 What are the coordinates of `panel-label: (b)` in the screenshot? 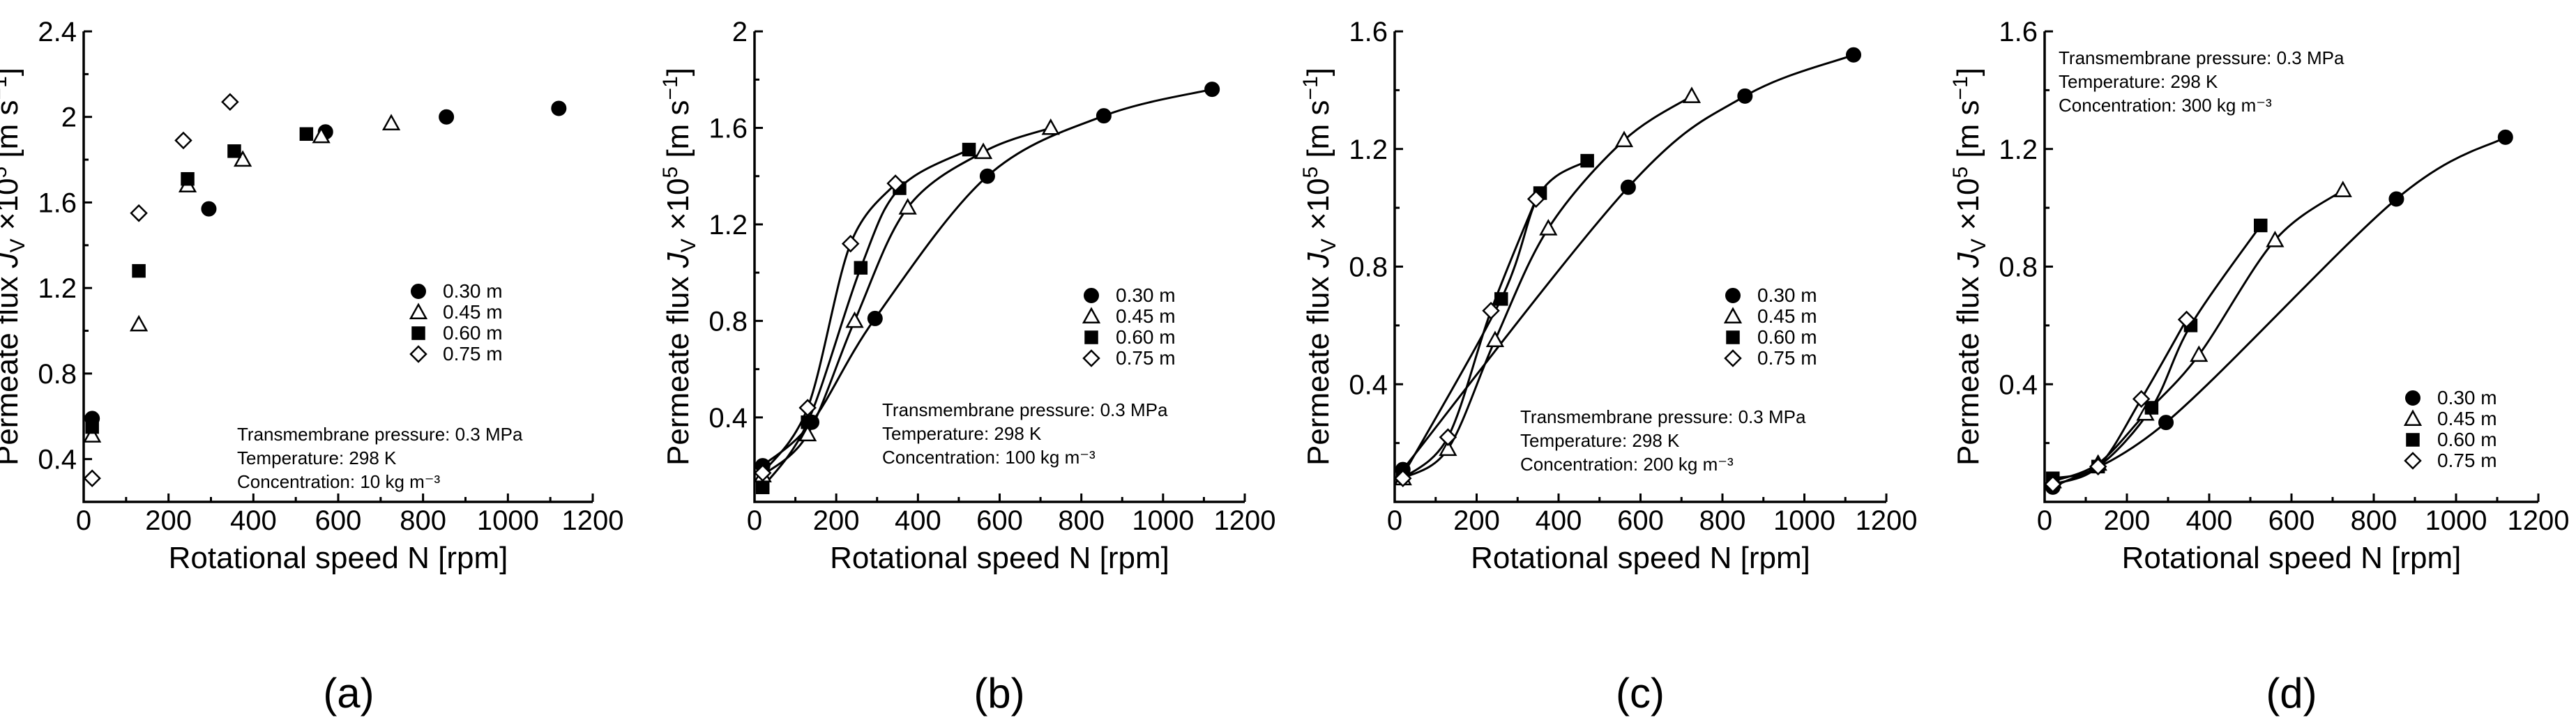 It's located at (998, 693).